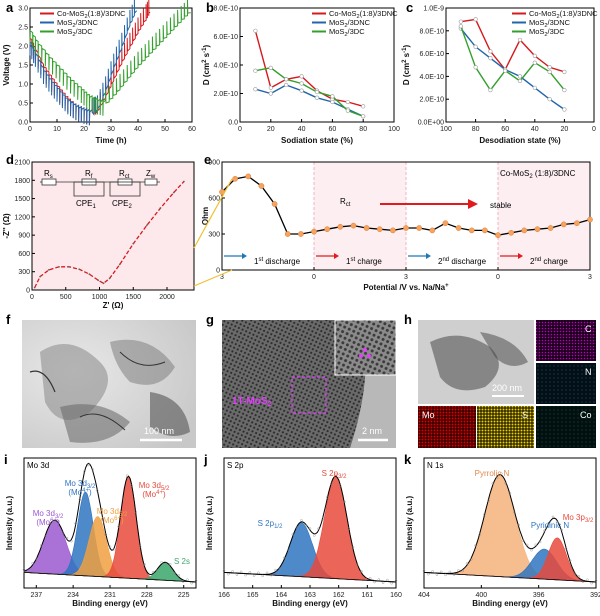  Describe the element at coordinates (112, 512) in the screenshot. I see `peak-label-mo6-52: Mo 3d5/2` at that location.